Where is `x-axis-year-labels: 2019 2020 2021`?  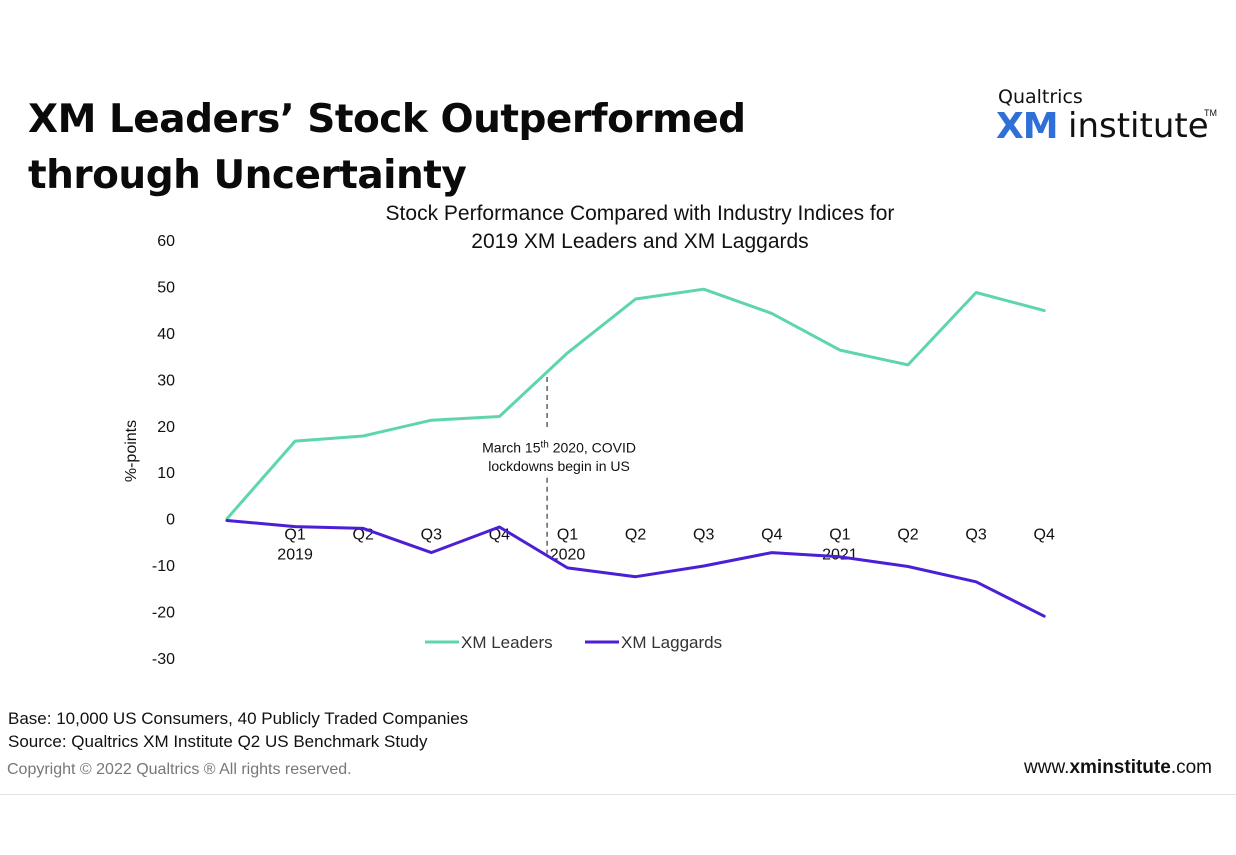 x-axis-year-labels: 2019 2020 2021 is located at coordinates (567, 555).